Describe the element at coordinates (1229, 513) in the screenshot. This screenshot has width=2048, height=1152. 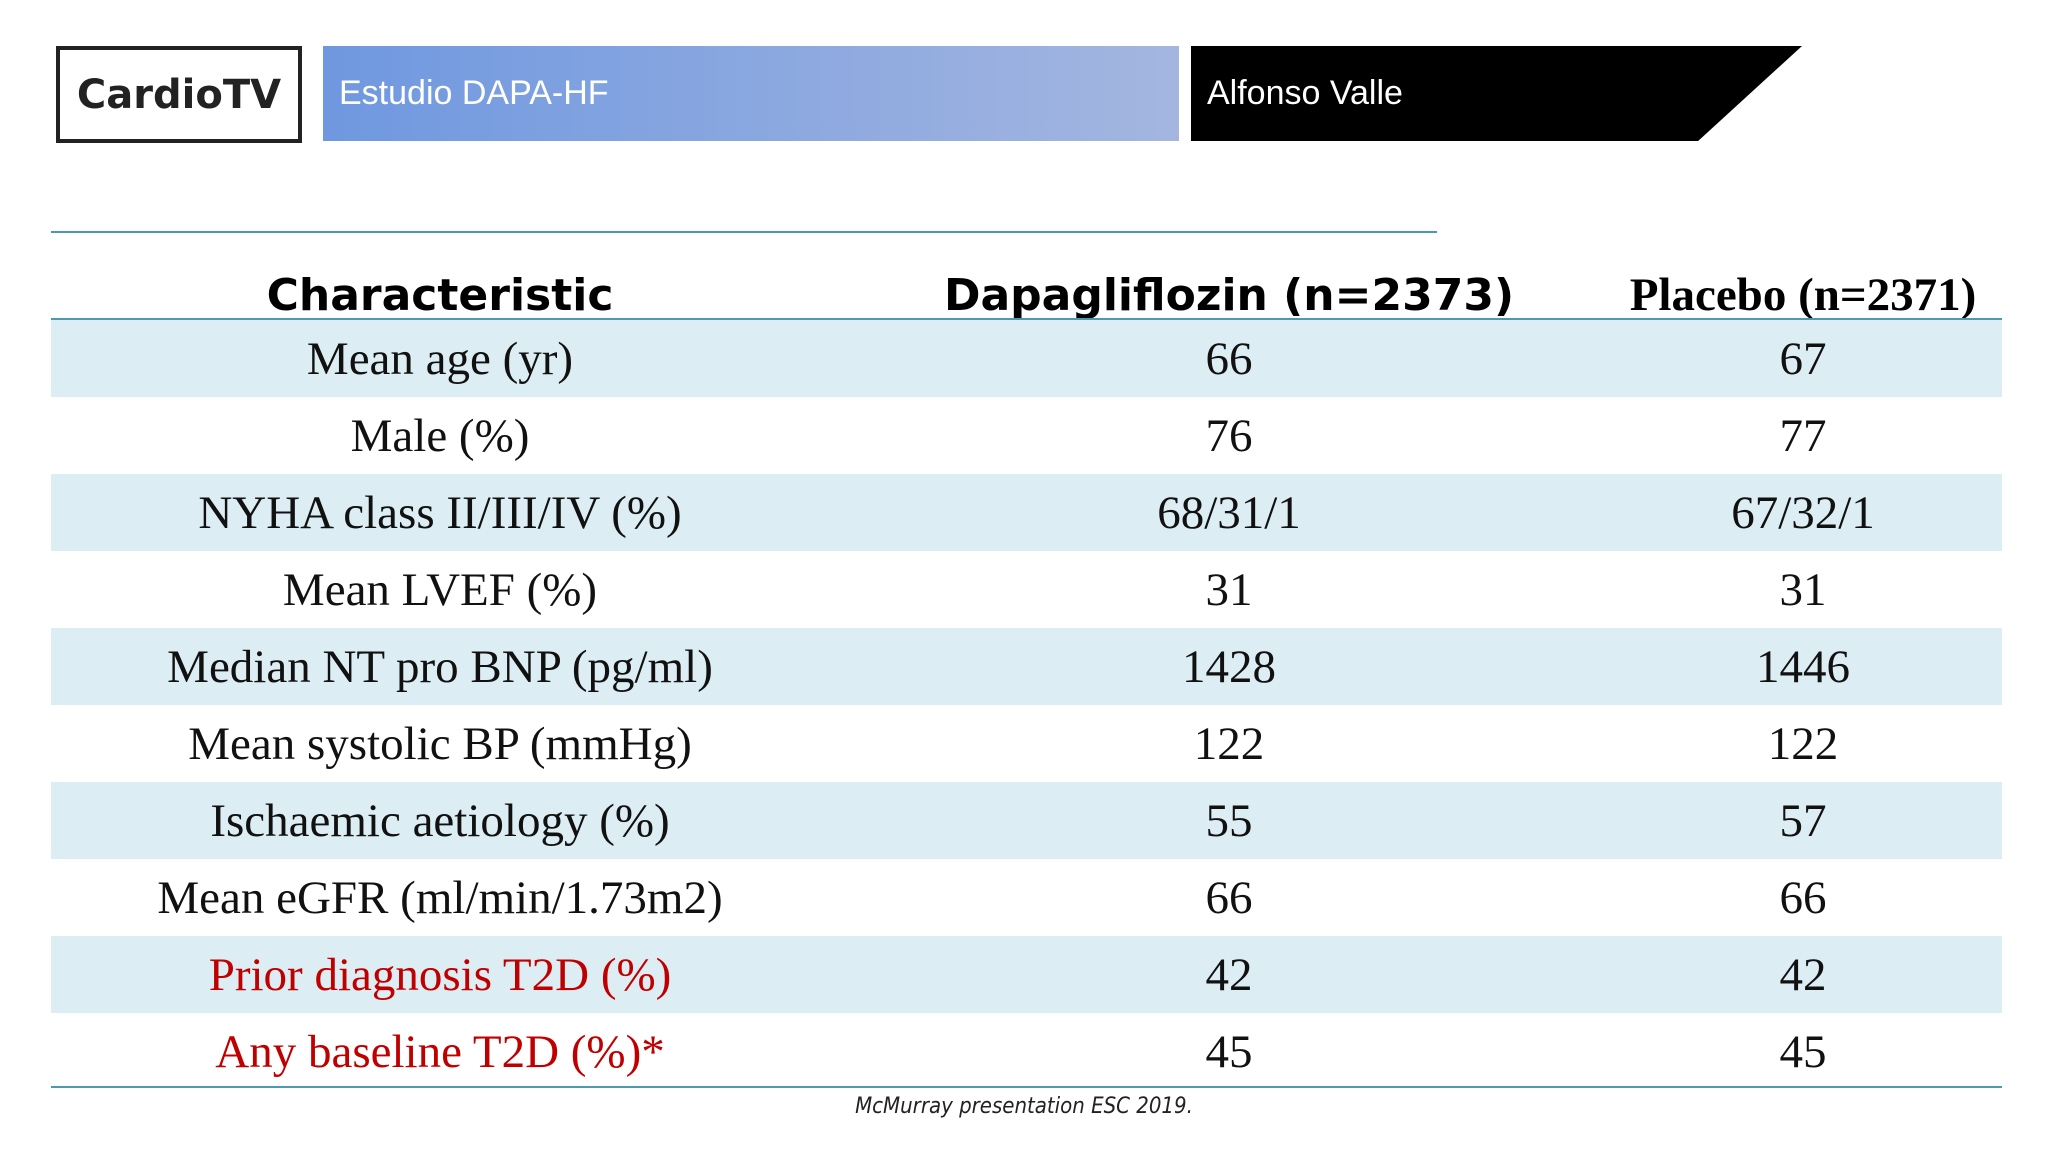
I see `table-cell: 68/31/1` at that location.